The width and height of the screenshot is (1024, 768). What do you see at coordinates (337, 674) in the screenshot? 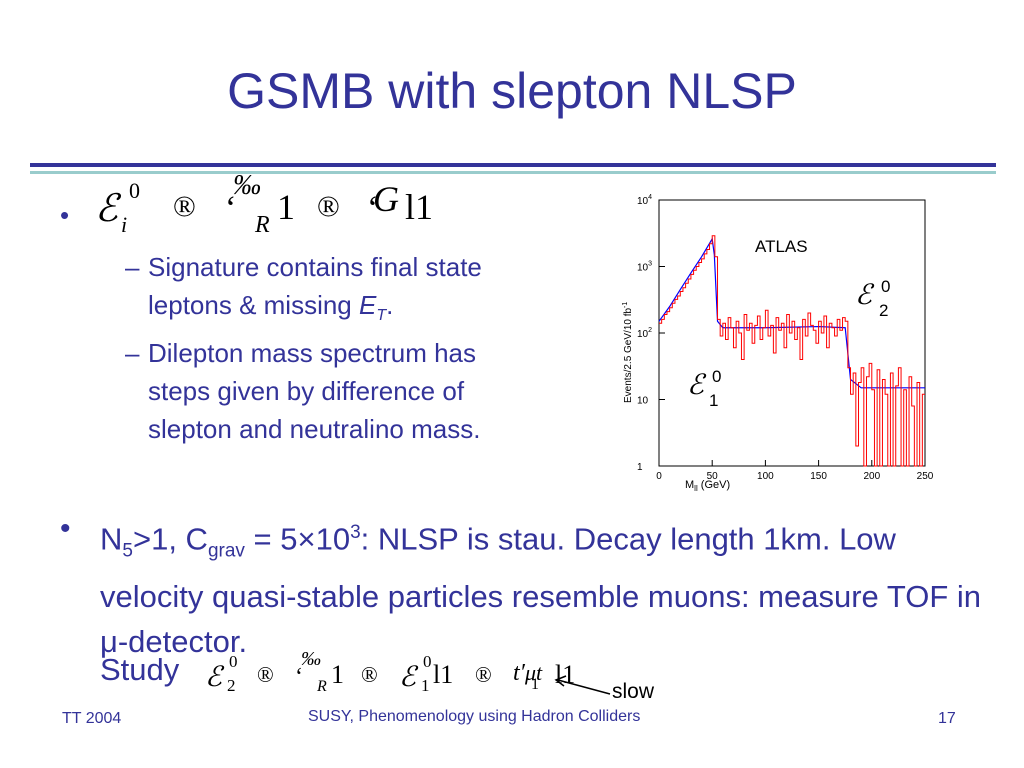
I see `f2-slepton-tail: 1` at bounding box center [337, 674].